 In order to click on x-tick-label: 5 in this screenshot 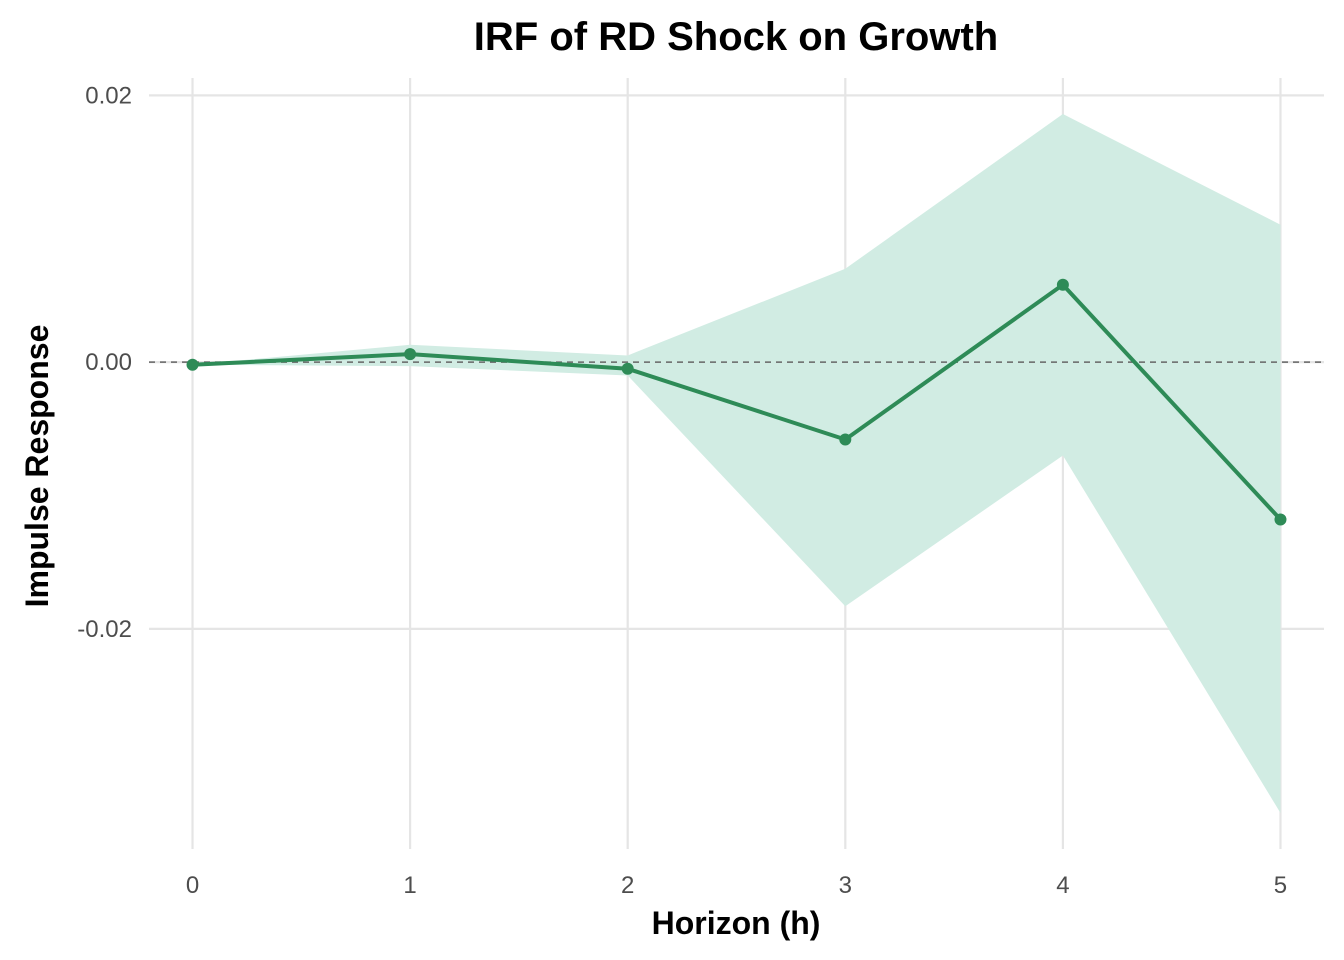, I will do `click(1280, 885)`.